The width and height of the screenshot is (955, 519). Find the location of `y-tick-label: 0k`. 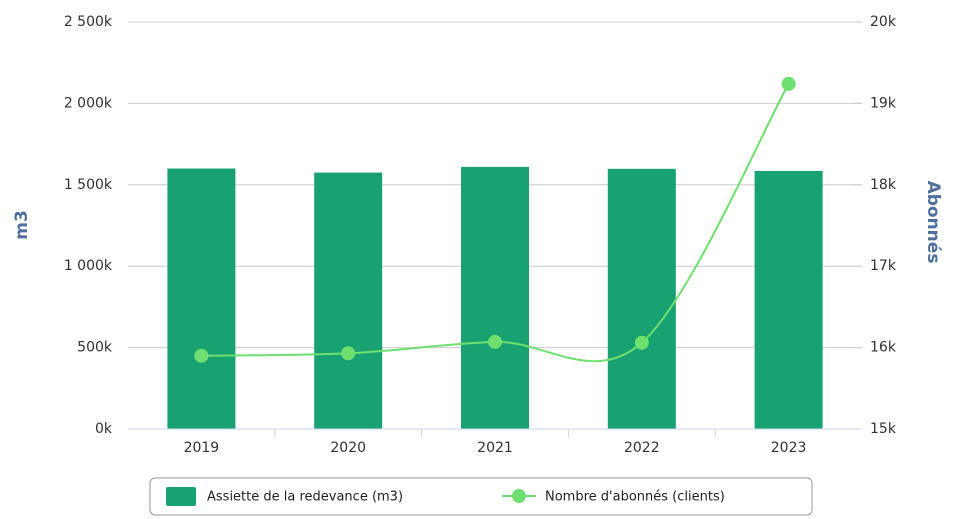

y-tick-label: 0k is located at coordinates (104, 429).